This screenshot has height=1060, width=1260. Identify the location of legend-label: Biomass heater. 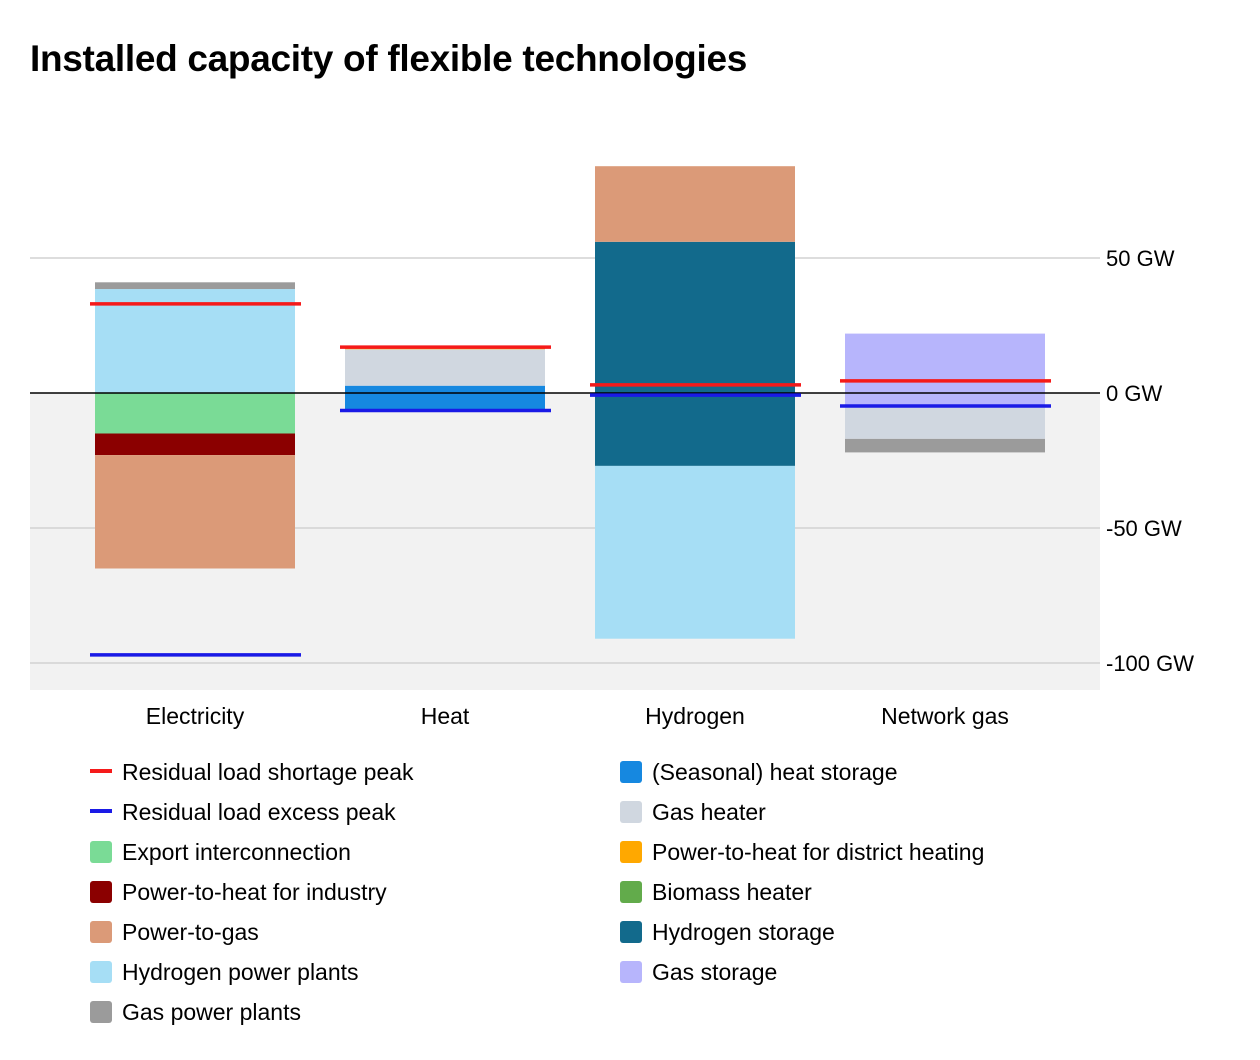
(732, 892).